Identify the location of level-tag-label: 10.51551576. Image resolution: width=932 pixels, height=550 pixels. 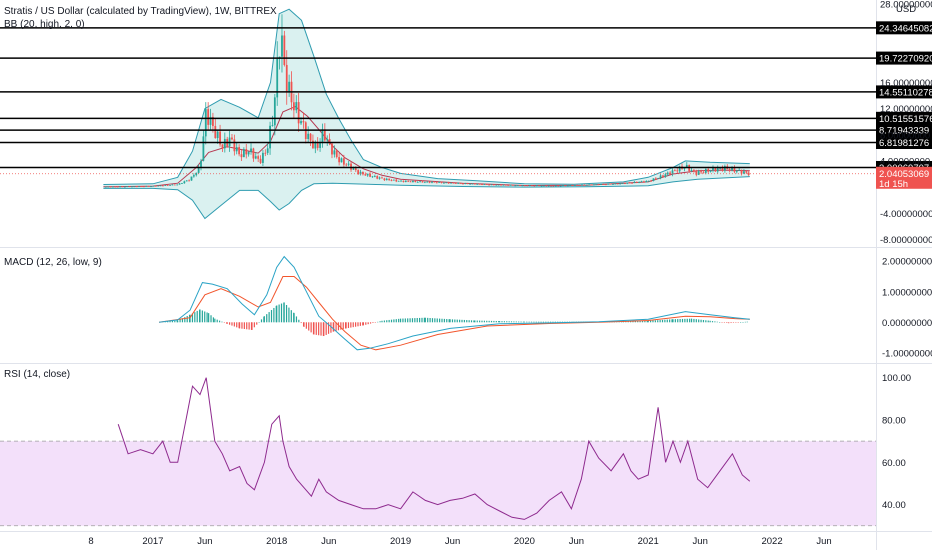
(905, 119).